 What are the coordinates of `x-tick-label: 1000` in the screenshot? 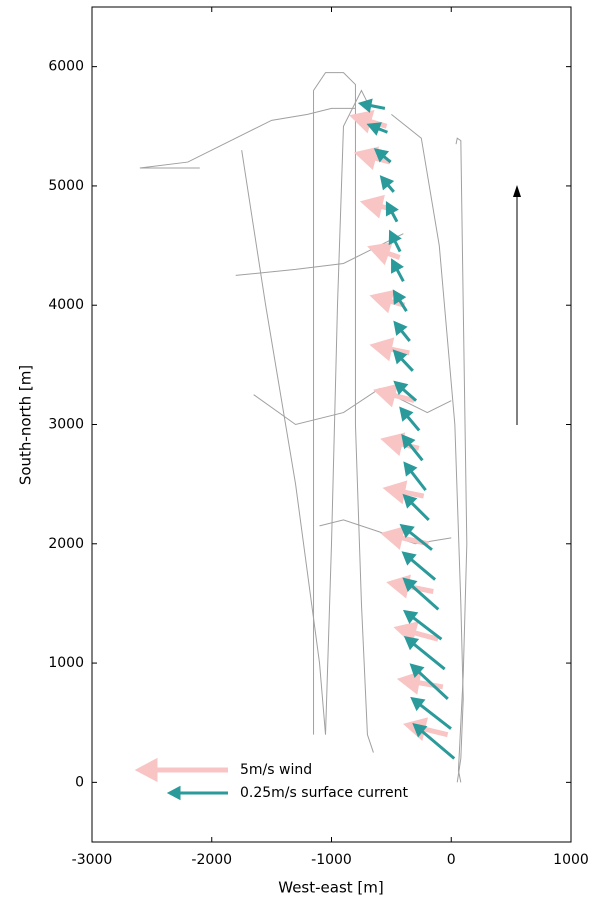 It's located at (571, 860).